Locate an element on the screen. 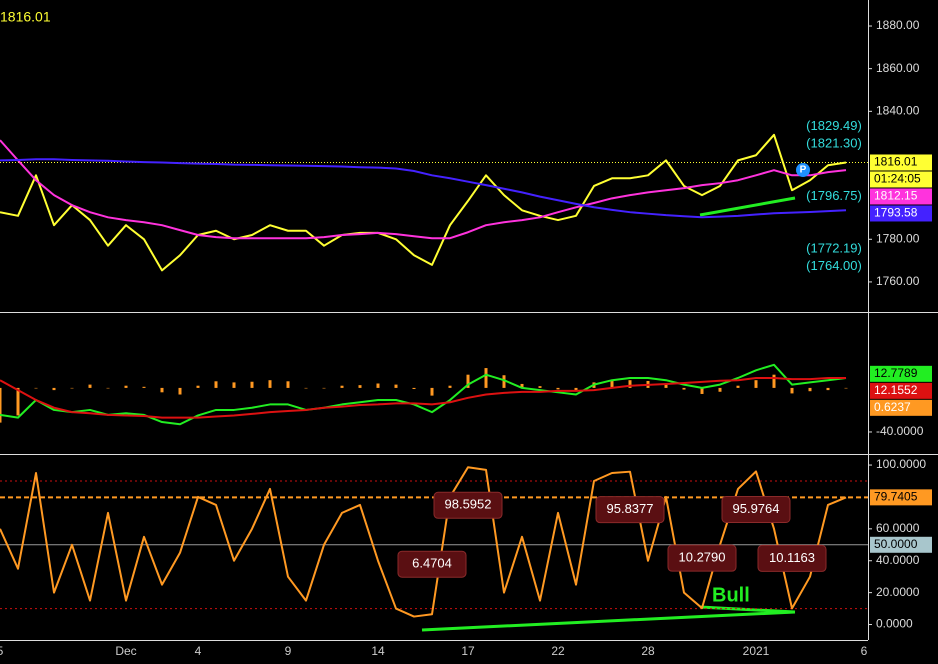 The image size is (938, 664). level-annotation: (1829.49) is located at coordinates (834, 125).